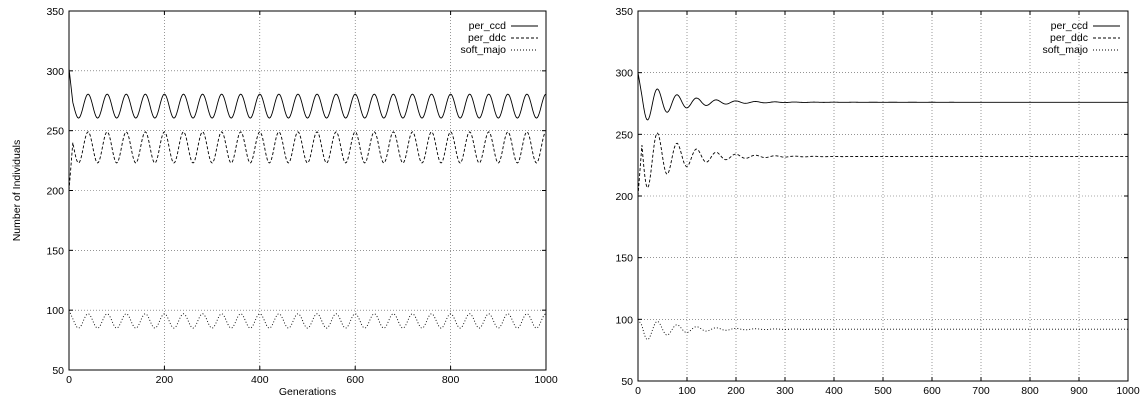 The height and width of the screenshot is (404, 1144). I want to click on x-tick-label: 100, so click(687, 391).